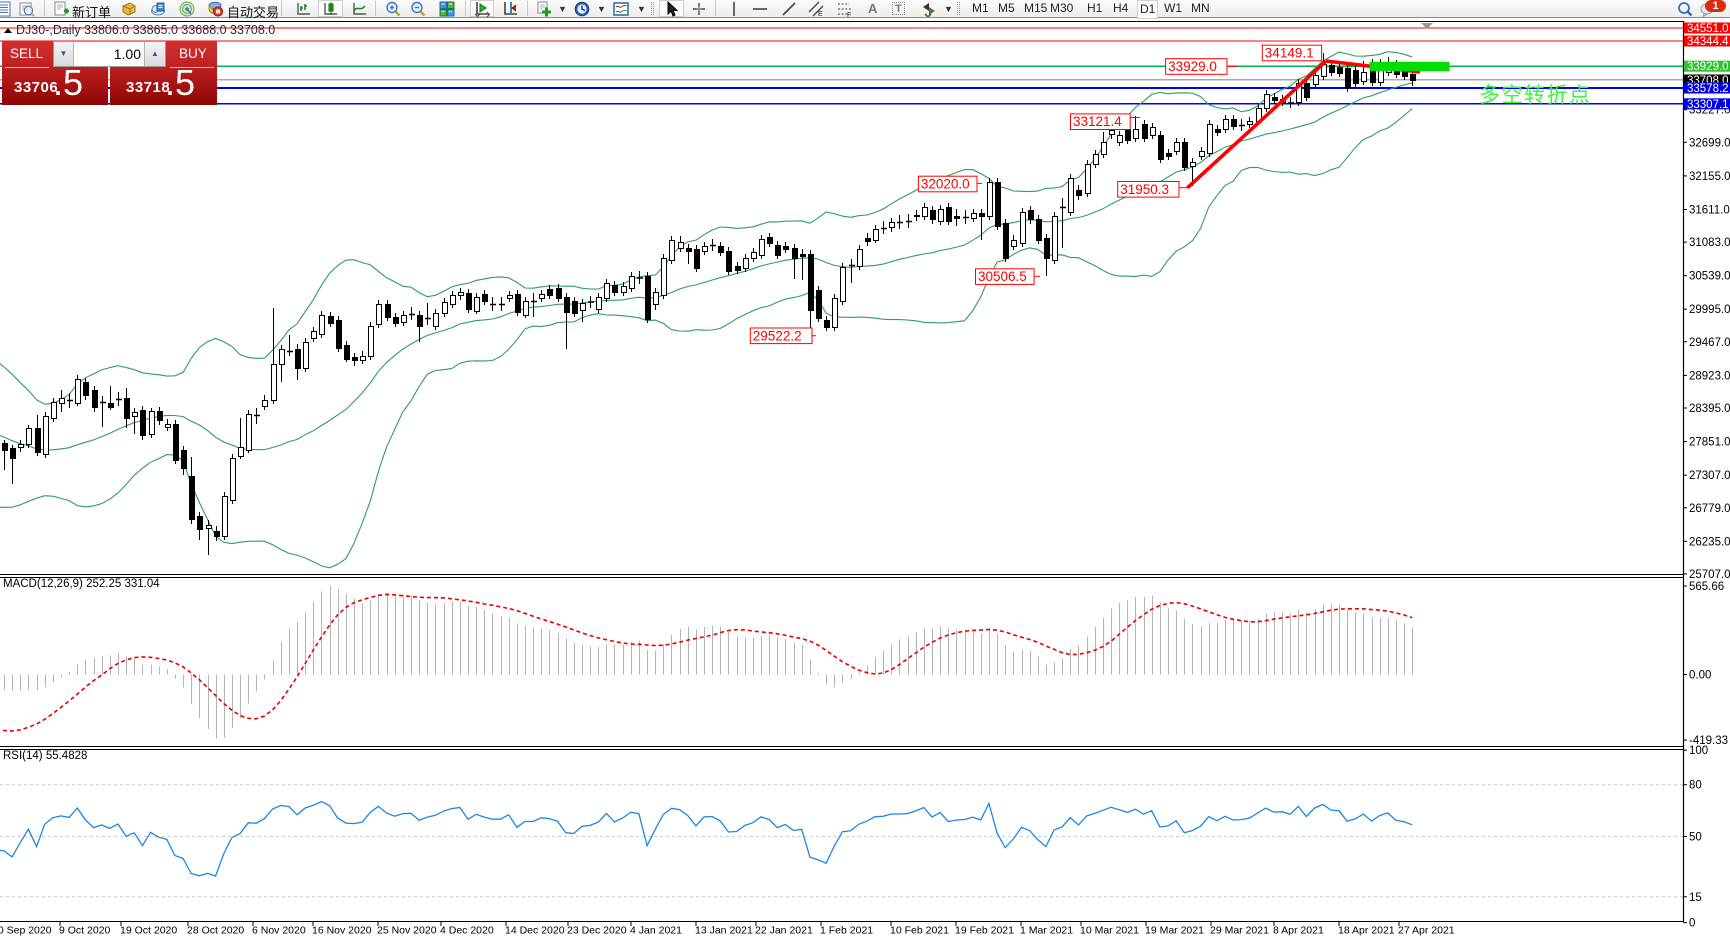  Describe the element at coordinates (85, 931) in the screenshot. I see `svg-text: 9 Oct 2020` at that location.